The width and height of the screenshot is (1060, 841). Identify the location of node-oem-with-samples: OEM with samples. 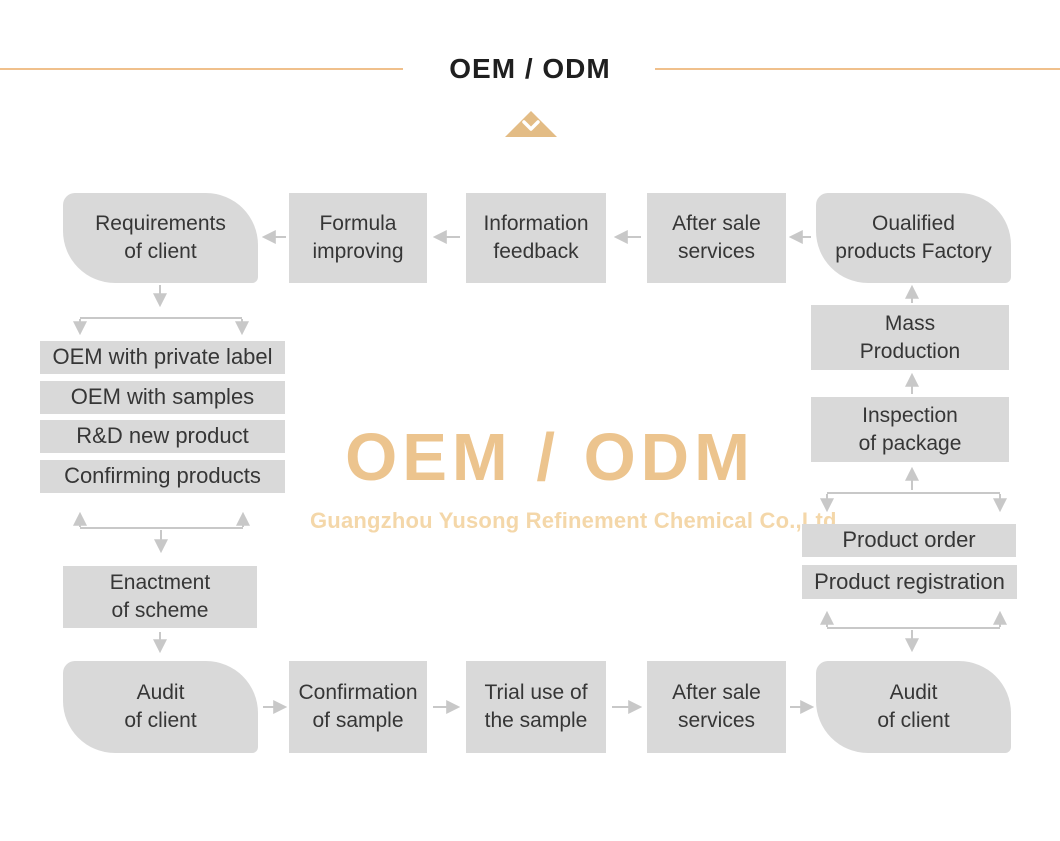
(162, 397).